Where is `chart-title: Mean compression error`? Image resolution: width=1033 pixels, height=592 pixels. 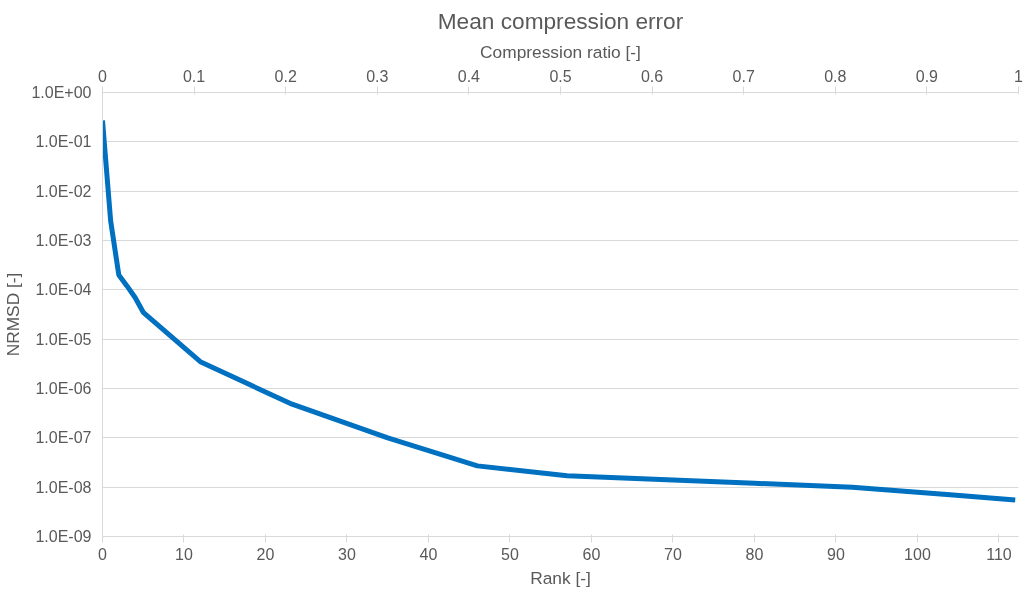
chart-title: Mean compression error is located at coordinates (560, 20).